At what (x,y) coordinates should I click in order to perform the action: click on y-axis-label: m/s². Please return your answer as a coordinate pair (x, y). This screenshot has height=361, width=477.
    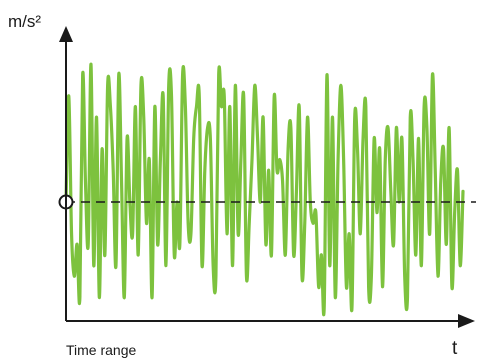
    Looking at the image, I should click on (24, 21).